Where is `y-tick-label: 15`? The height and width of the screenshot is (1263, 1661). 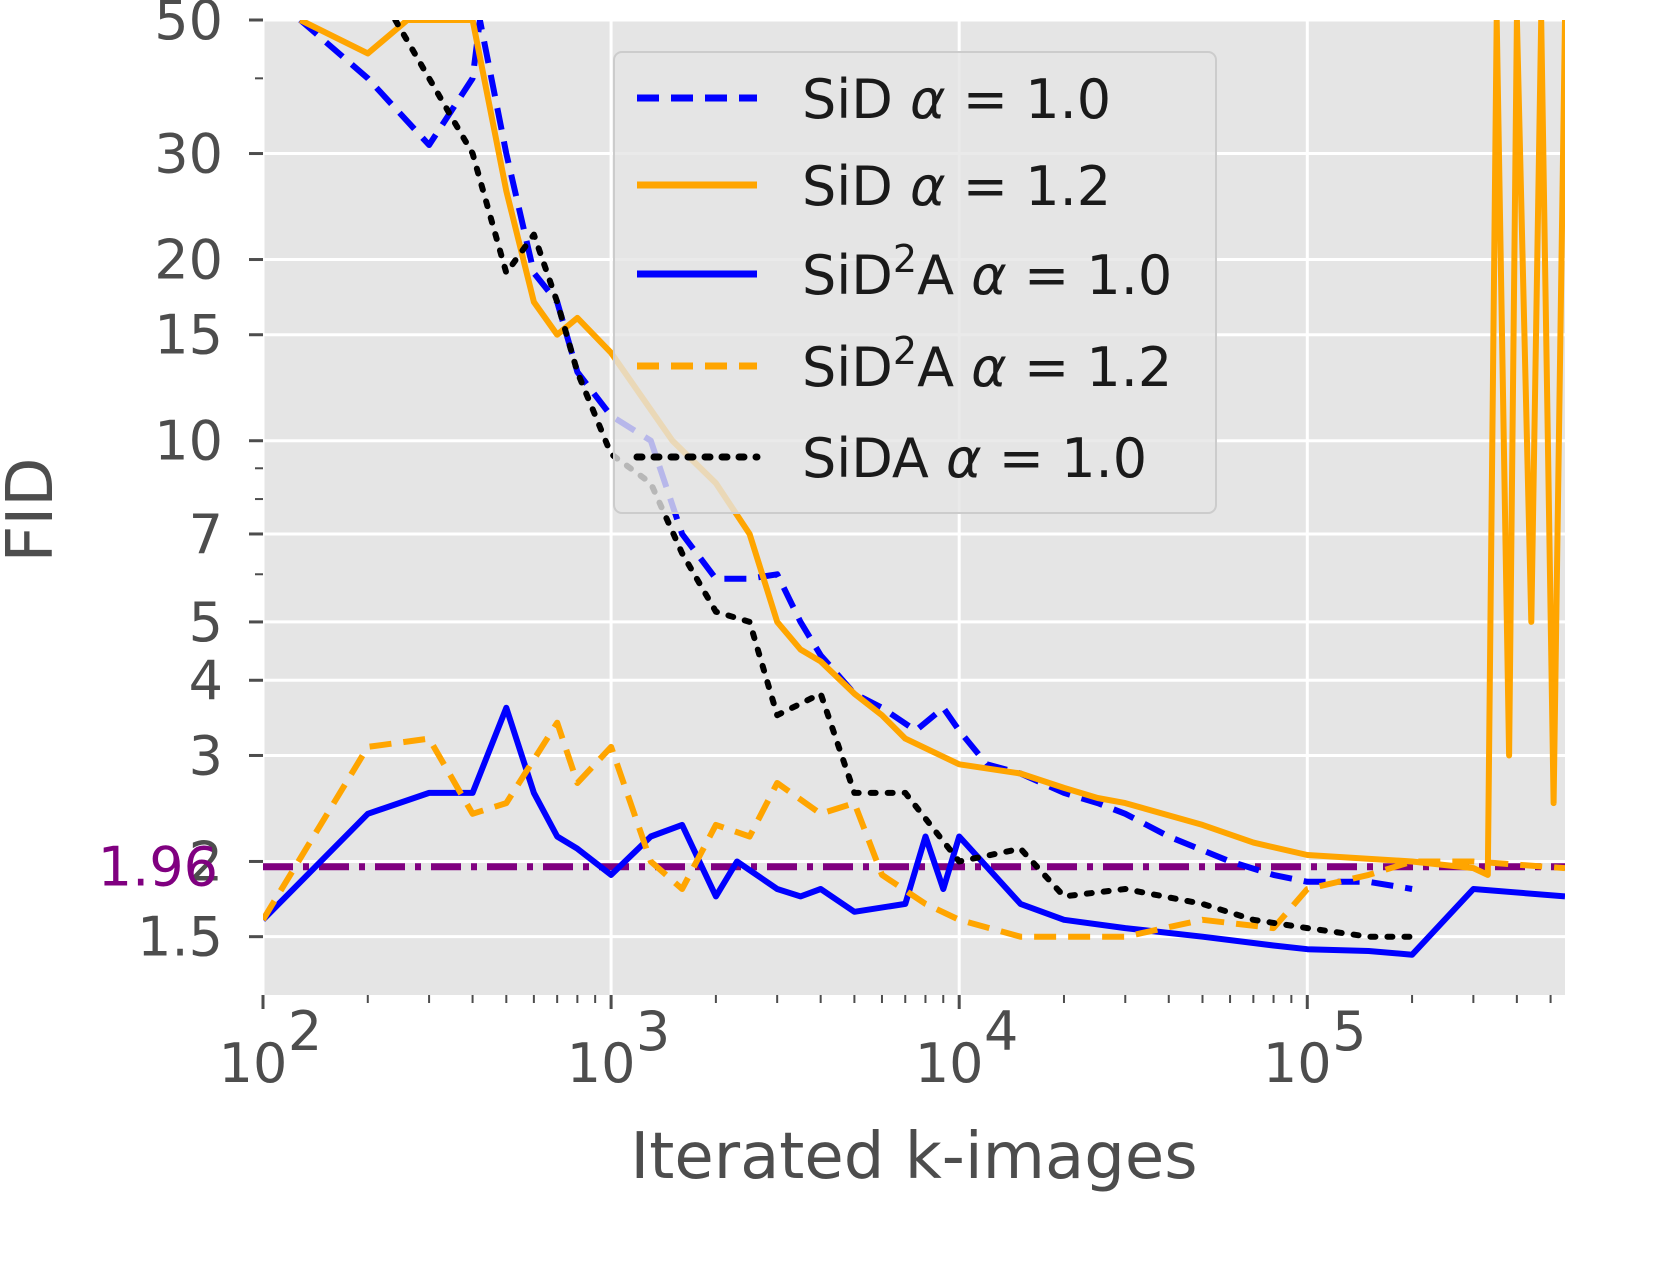
y-tick-label: 15 is located at coordinates (188, 335).